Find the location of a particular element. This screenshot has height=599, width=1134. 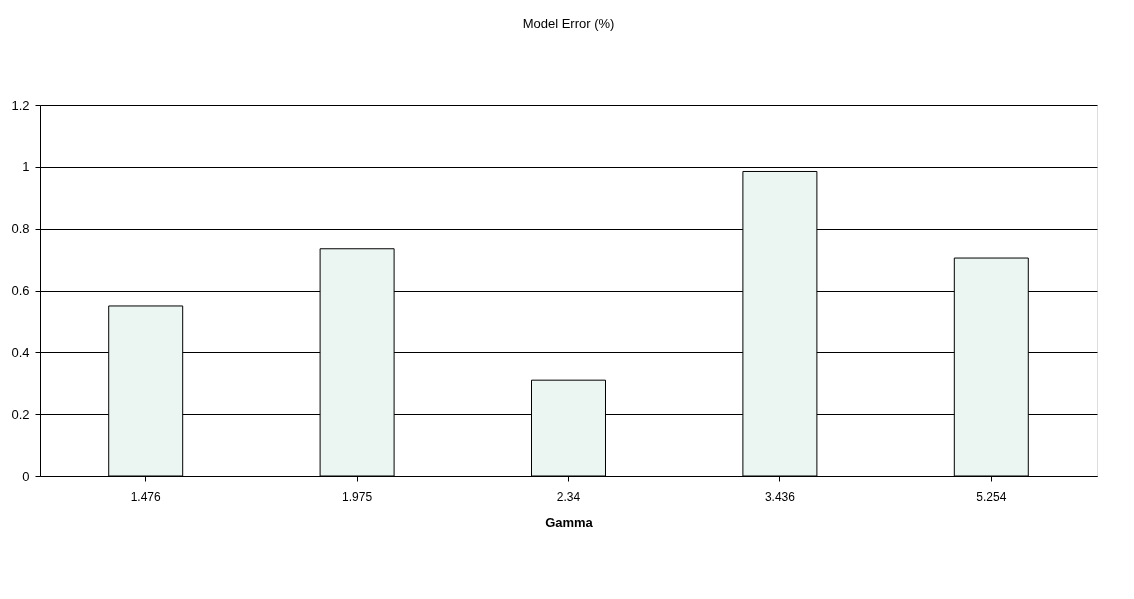

y-tick-label: 0.4 is located at coordinates (20, 352).